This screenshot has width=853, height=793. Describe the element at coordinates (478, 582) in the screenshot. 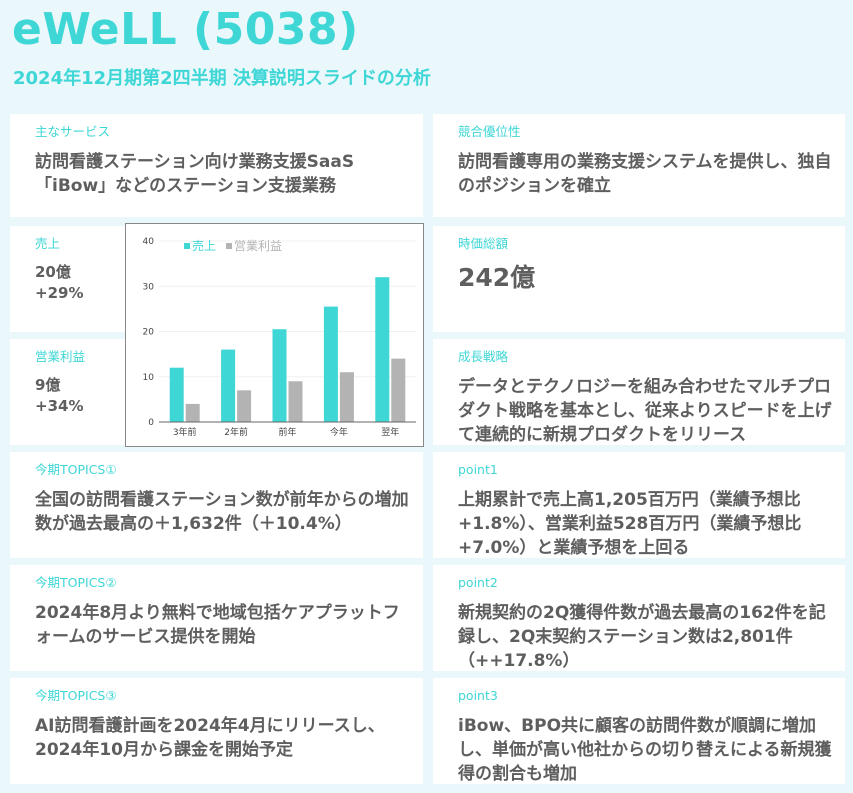

I see `card-label: point2` at that location.